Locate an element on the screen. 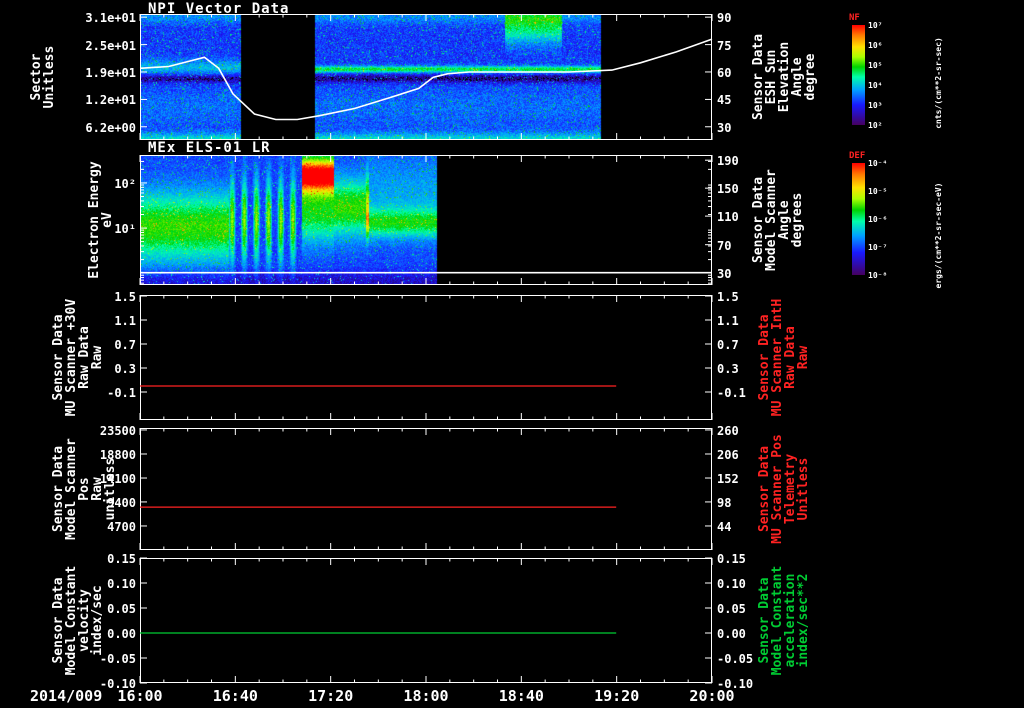 This screenshot has width=1024, height=708. y-tick-label: -0.1 is located at coordinates (121, 393).